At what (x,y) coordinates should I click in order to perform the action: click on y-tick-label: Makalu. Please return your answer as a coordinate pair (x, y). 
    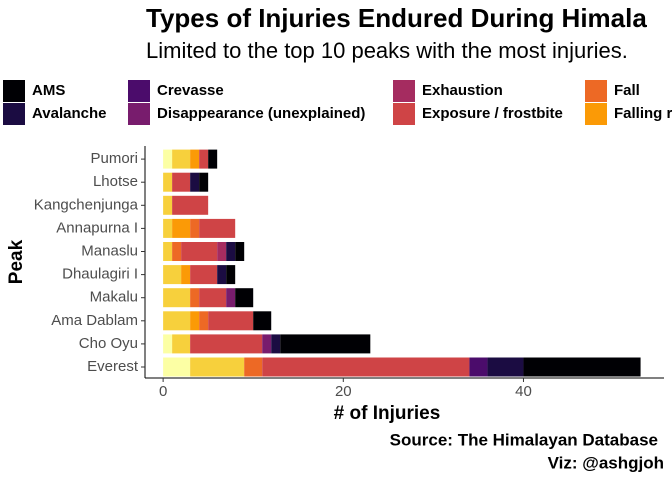
    Looking at the image, I should click on (114, 297).